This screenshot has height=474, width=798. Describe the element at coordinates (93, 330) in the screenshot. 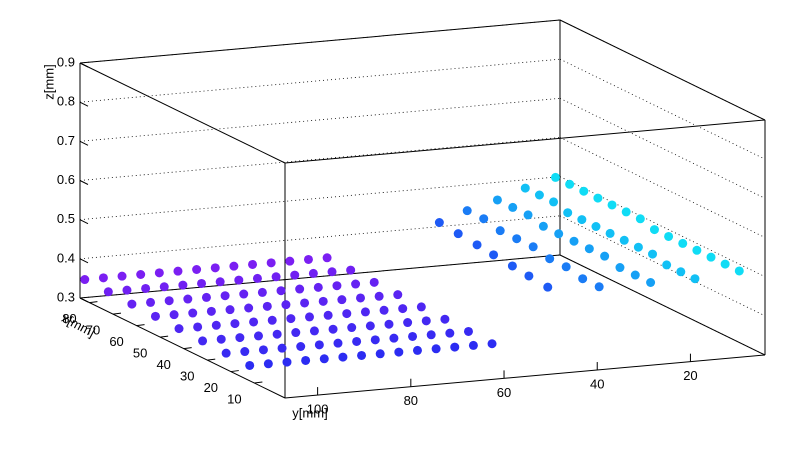

I see `x-tick-label: 70` at that location.